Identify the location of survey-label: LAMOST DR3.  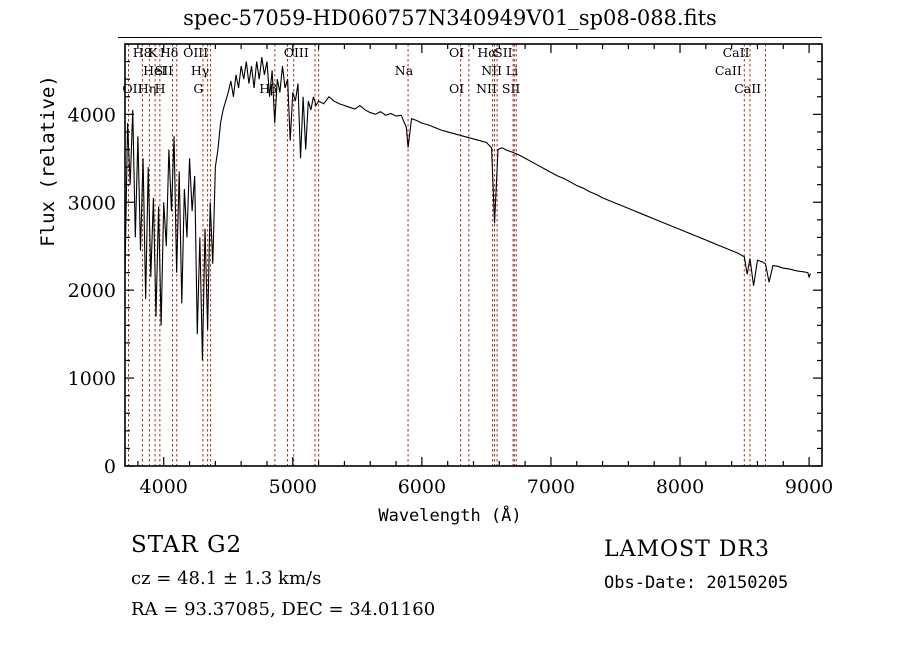
(687, 549).